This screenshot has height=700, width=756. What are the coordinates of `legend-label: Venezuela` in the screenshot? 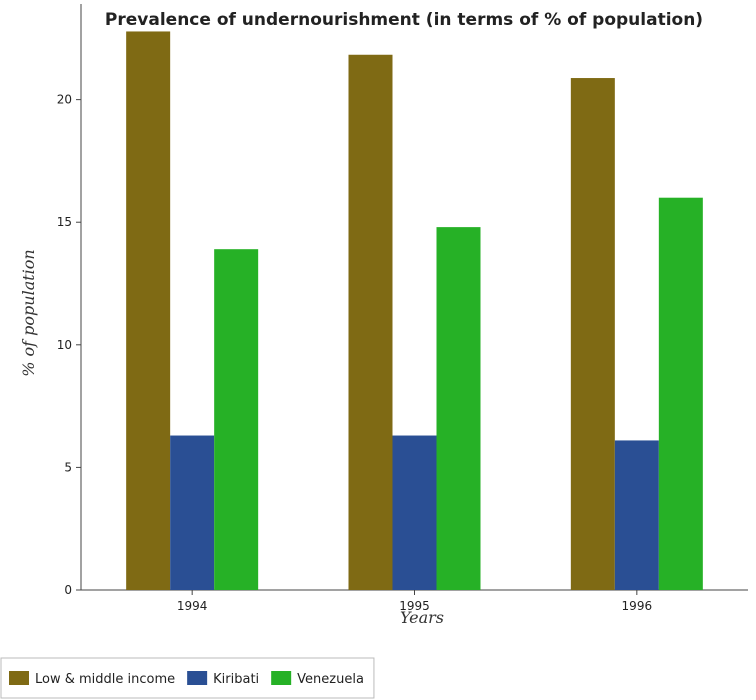 It's located at (330, 679).